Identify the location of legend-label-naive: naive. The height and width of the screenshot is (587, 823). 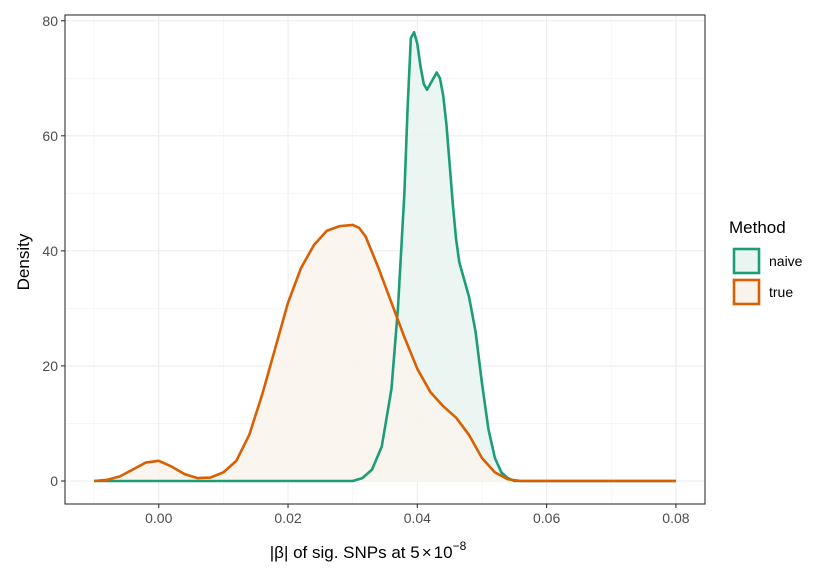
(786, 261).